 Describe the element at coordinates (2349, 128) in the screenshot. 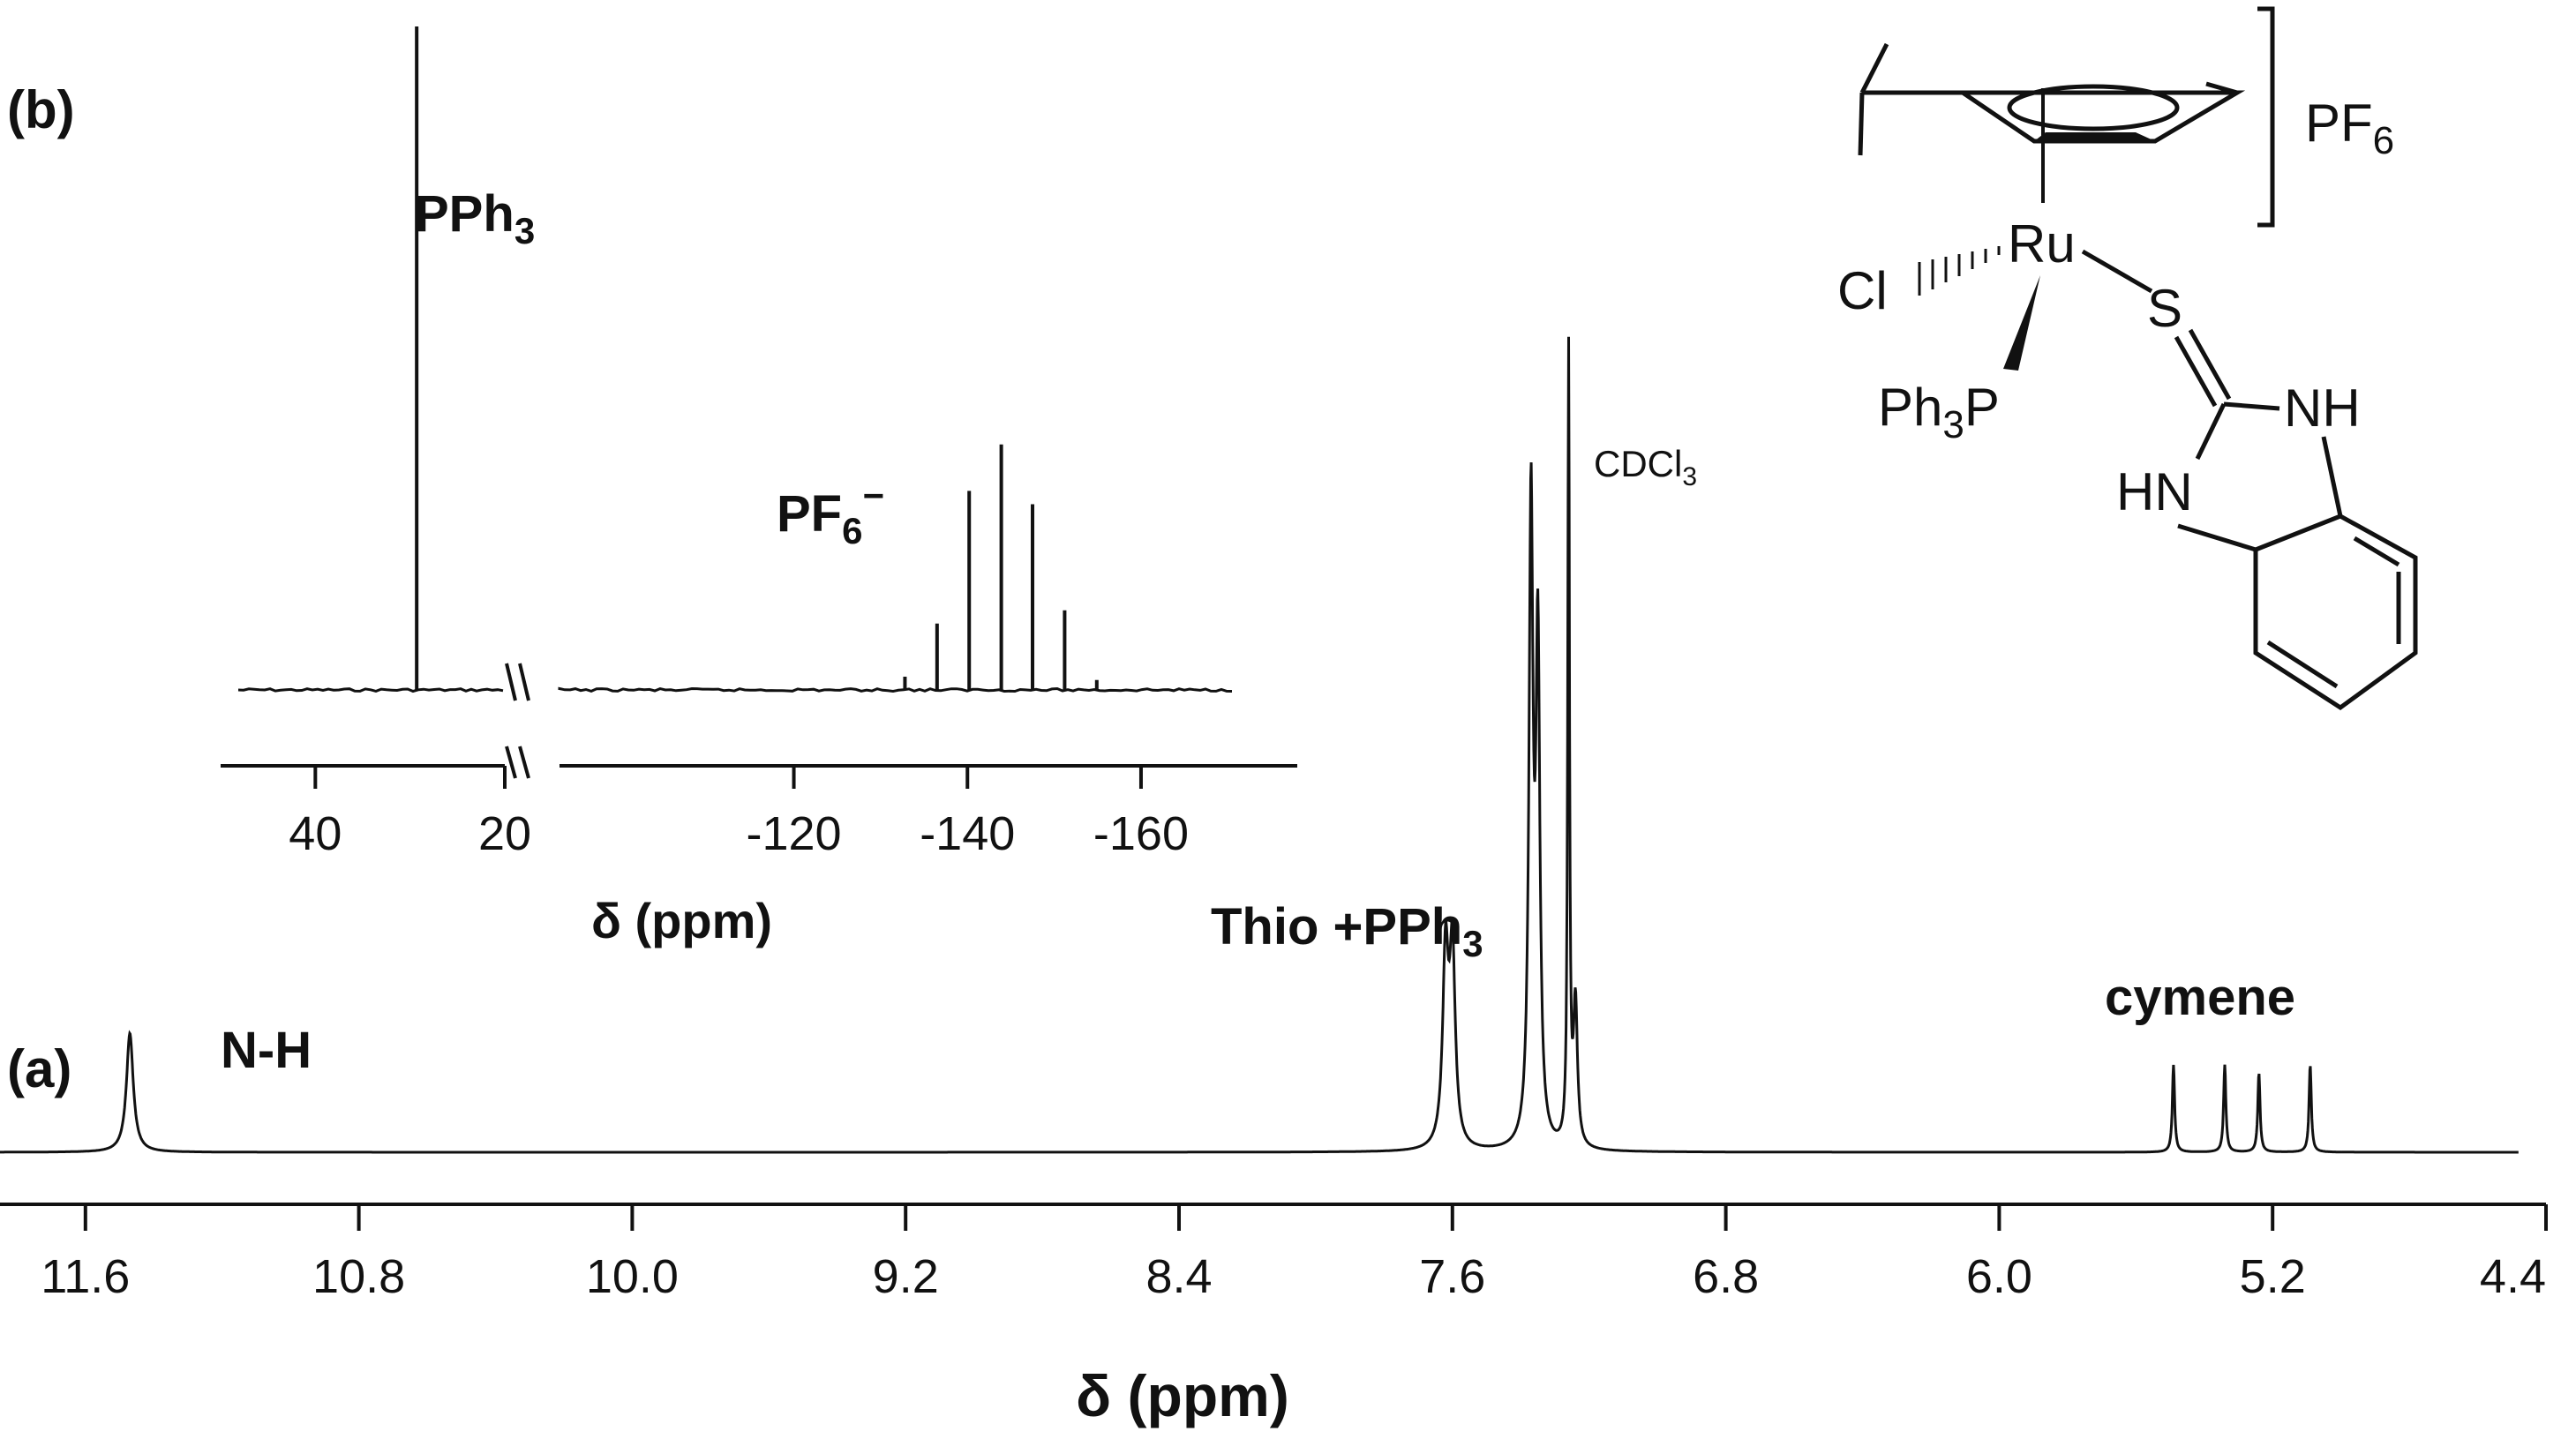

I see `counterion-label: PF6` at that location.